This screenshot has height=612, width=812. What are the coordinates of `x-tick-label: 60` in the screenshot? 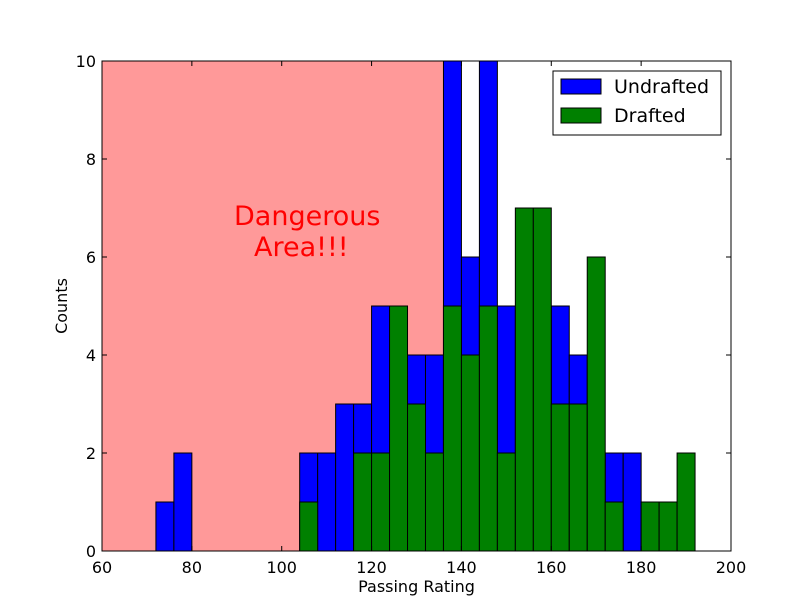 It's located at (102, 567).